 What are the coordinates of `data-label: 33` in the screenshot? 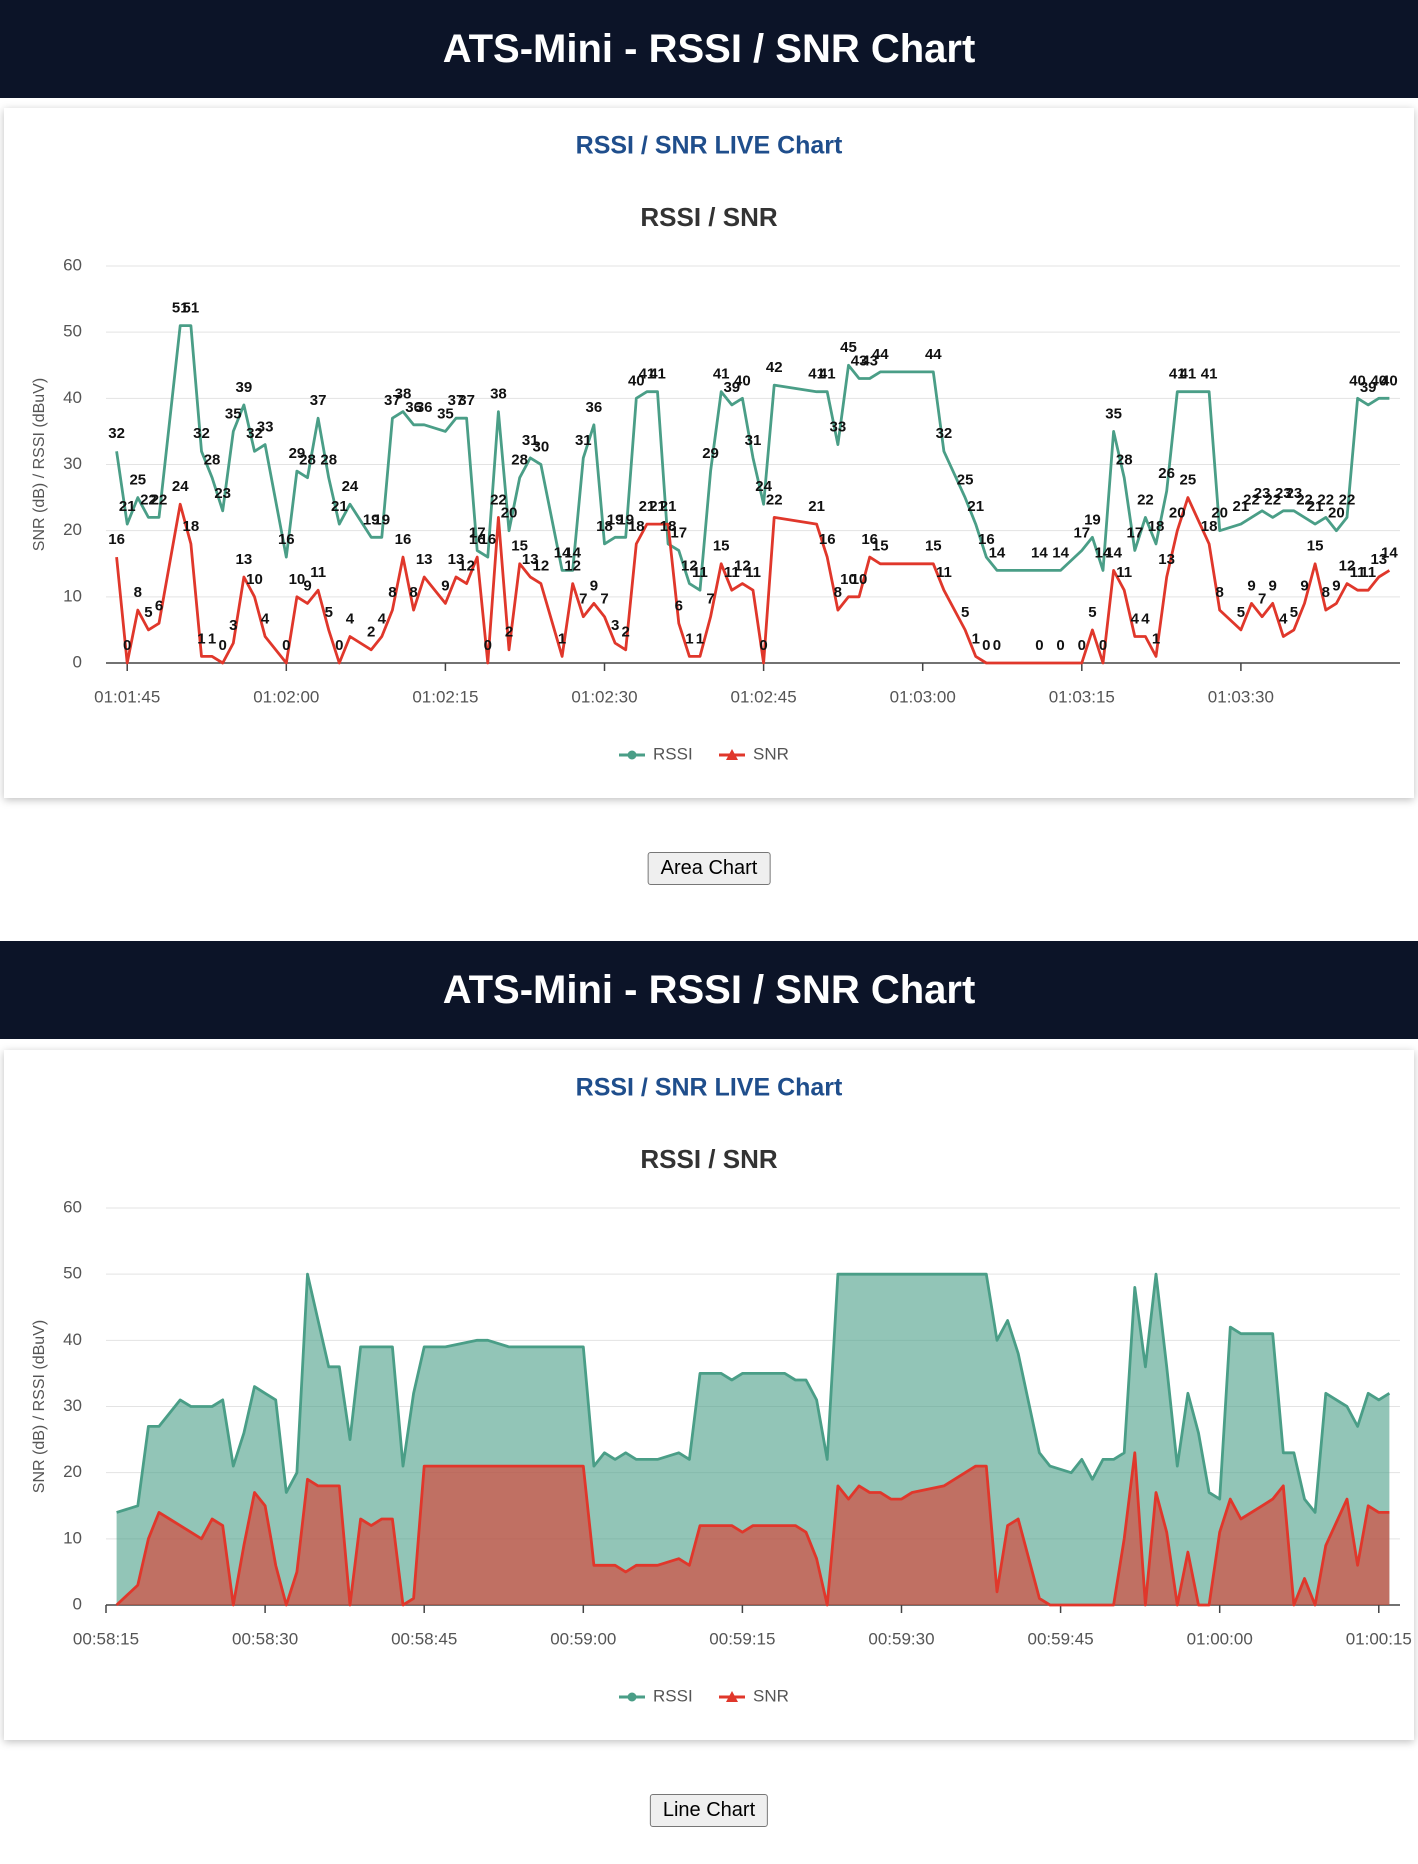 It's located at (265, 427).